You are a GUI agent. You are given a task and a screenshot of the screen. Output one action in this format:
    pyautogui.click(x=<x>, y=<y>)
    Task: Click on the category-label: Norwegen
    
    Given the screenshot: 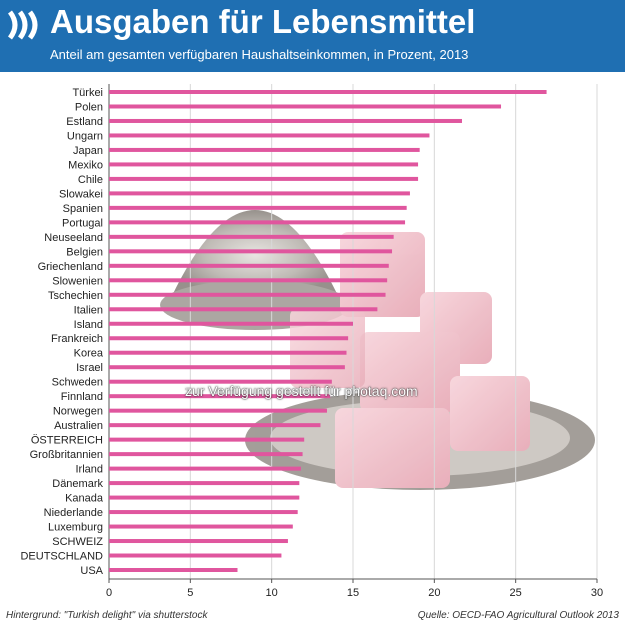 What is the action you would take?
    pyautogui.click(x=78, y=412)
    